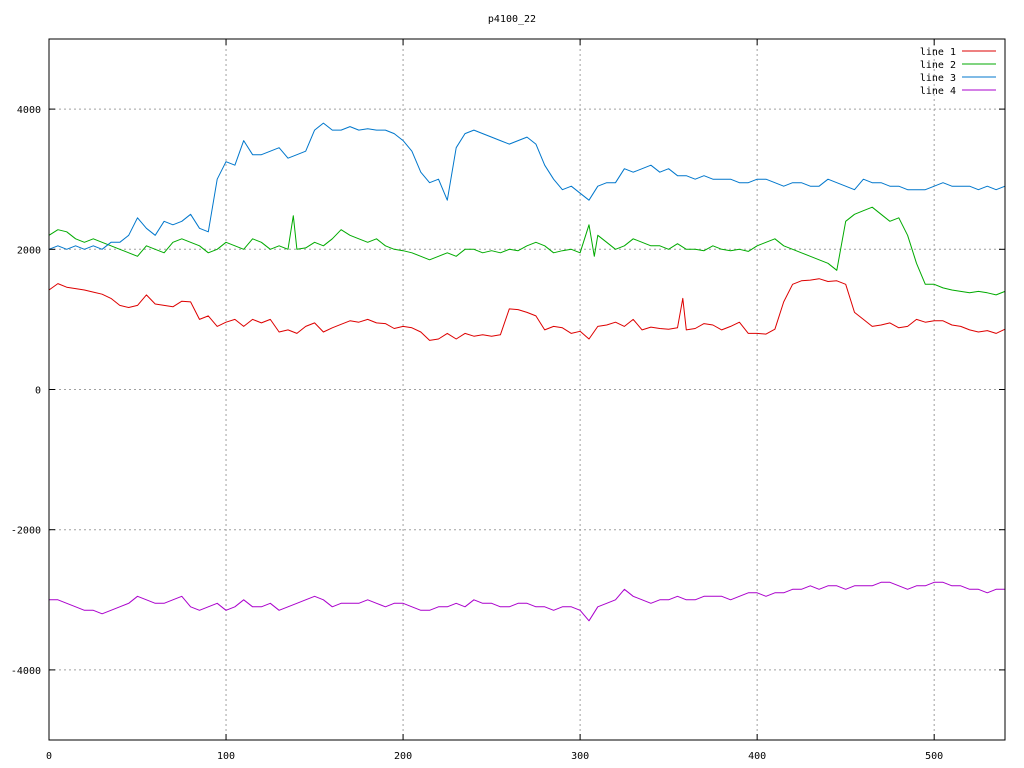 The height and width of the screenshot is (768, 1024). What do you see at coordinates (958, 72) in the screenshot?
I see `legend: line 1 line 2 line 3 line 4` at bounding box center [958, 72].